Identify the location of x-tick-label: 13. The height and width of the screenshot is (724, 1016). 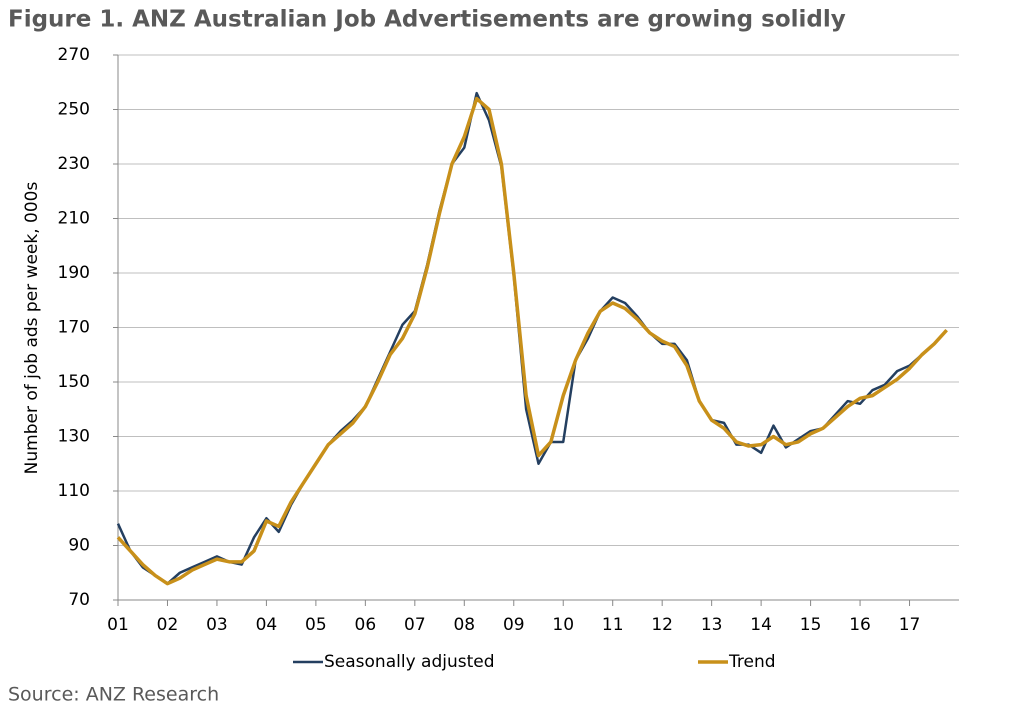
(712, 625).